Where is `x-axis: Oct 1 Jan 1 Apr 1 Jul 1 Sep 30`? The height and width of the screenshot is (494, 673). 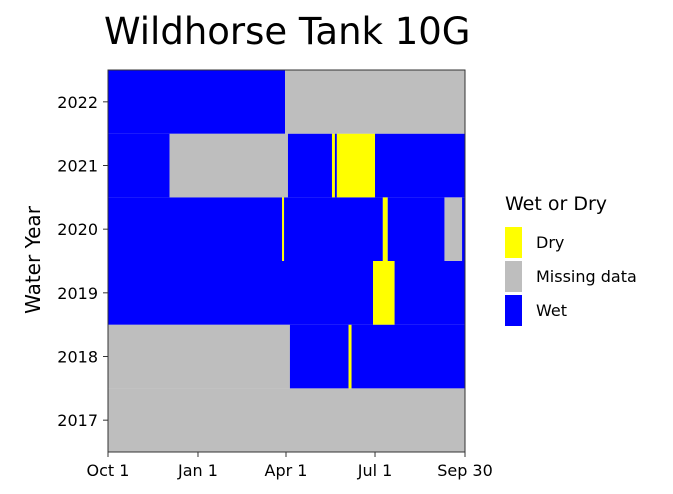 x-axis: Oct 1 Jan 1 Apr 1 Jul 1 Sep 30 is located at coordinates (290, 466).